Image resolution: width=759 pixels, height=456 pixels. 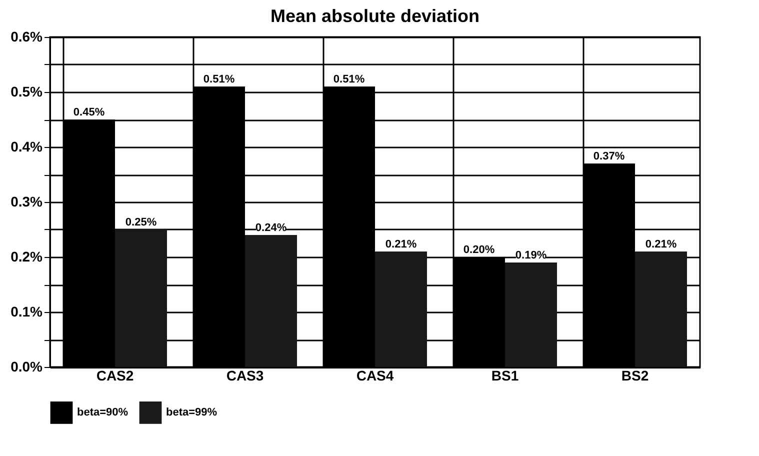 What do you see at coordinates (505, 376) in the screenshot?
I see `x-tick-label: BS1` at bounding box center [505, 376].